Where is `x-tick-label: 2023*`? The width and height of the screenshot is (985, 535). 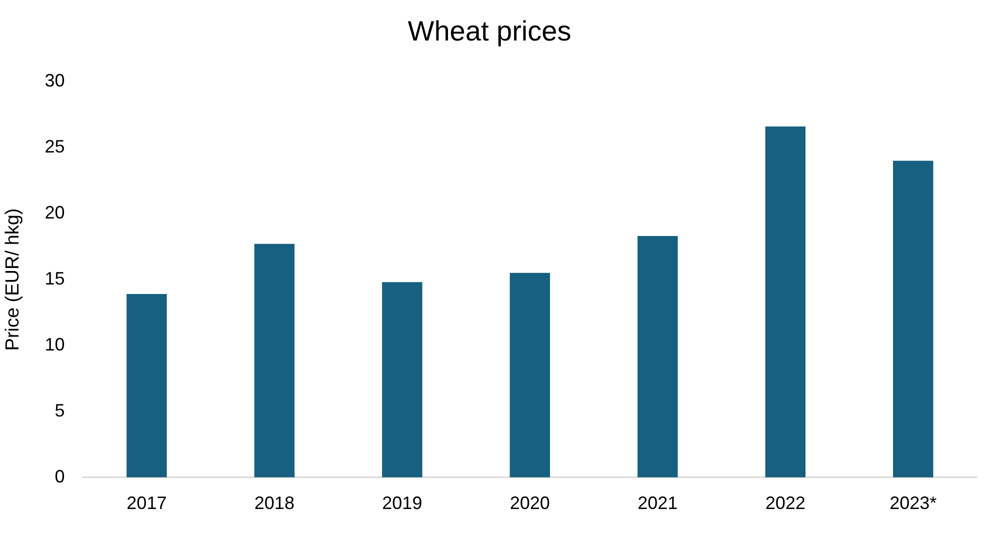
x-tick-label: 2023* is located at coordinates (913, 503).